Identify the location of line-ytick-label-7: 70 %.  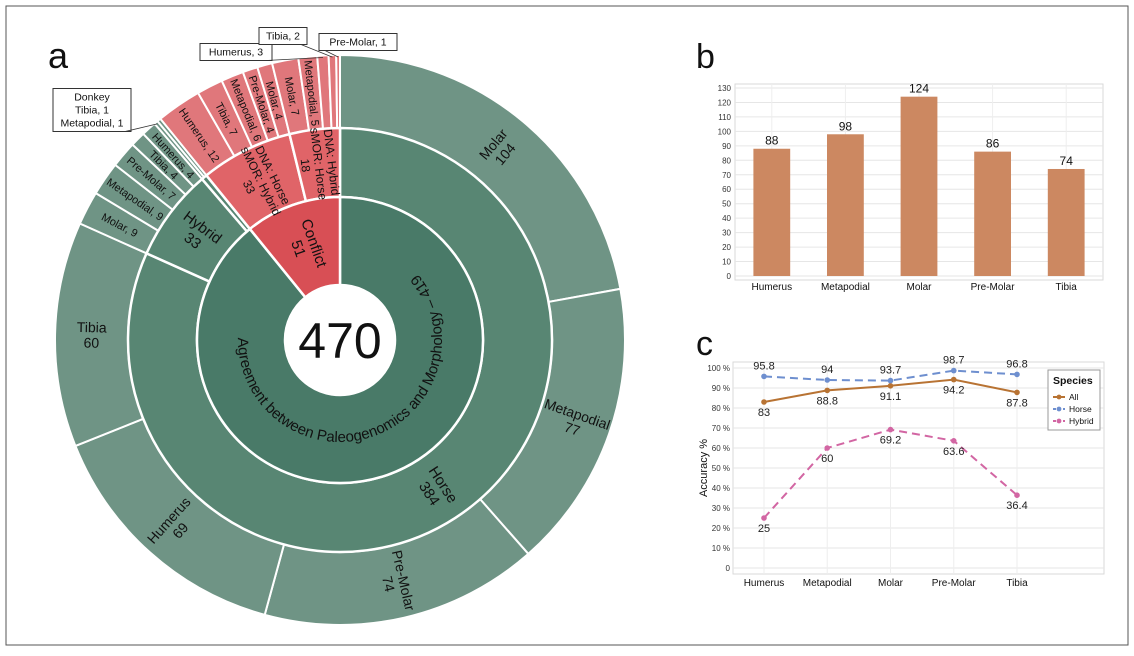
(721, 428).